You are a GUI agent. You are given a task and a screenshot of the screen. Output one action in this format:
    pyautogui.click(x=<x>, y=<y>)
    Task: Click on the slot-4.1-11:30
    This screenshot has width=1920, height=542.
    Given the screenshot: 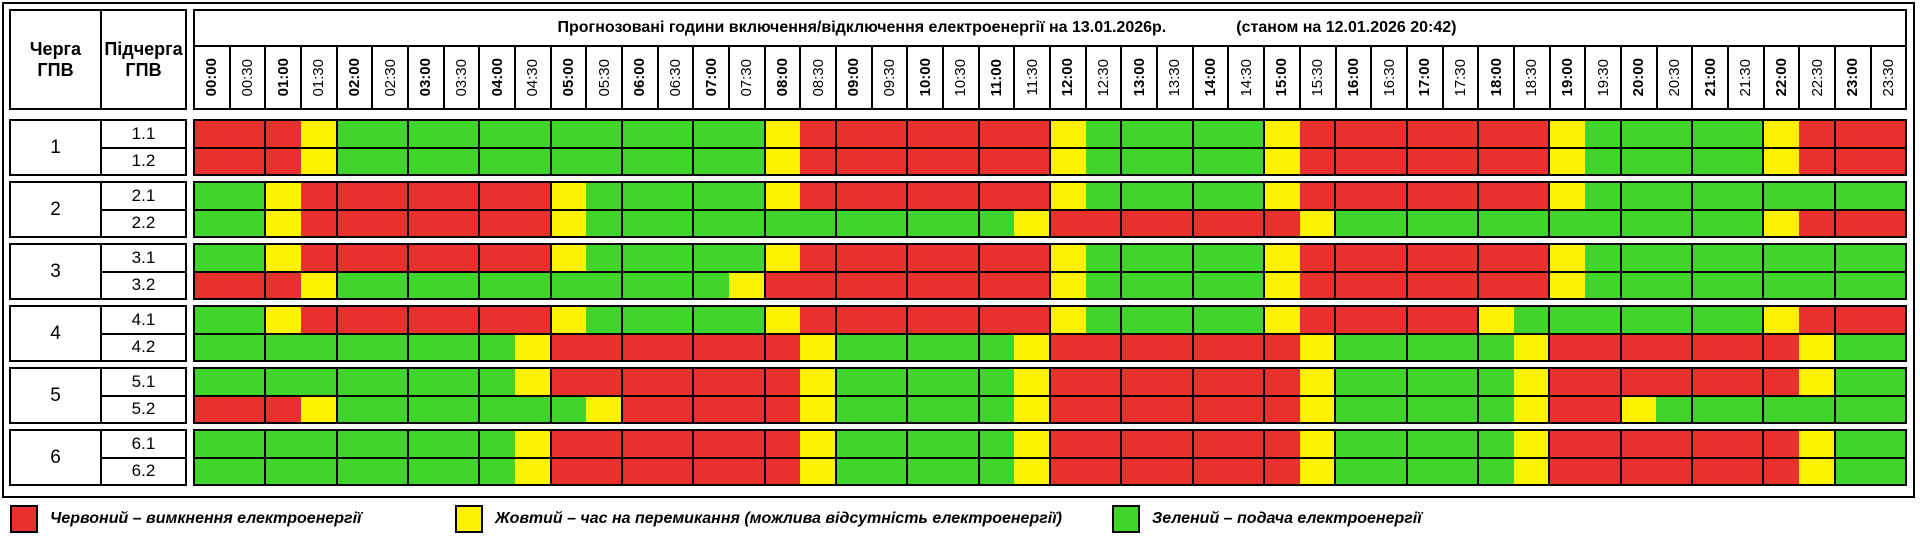 What is the action you would take?
    pyautogui.click(x=1031, y=320)
    